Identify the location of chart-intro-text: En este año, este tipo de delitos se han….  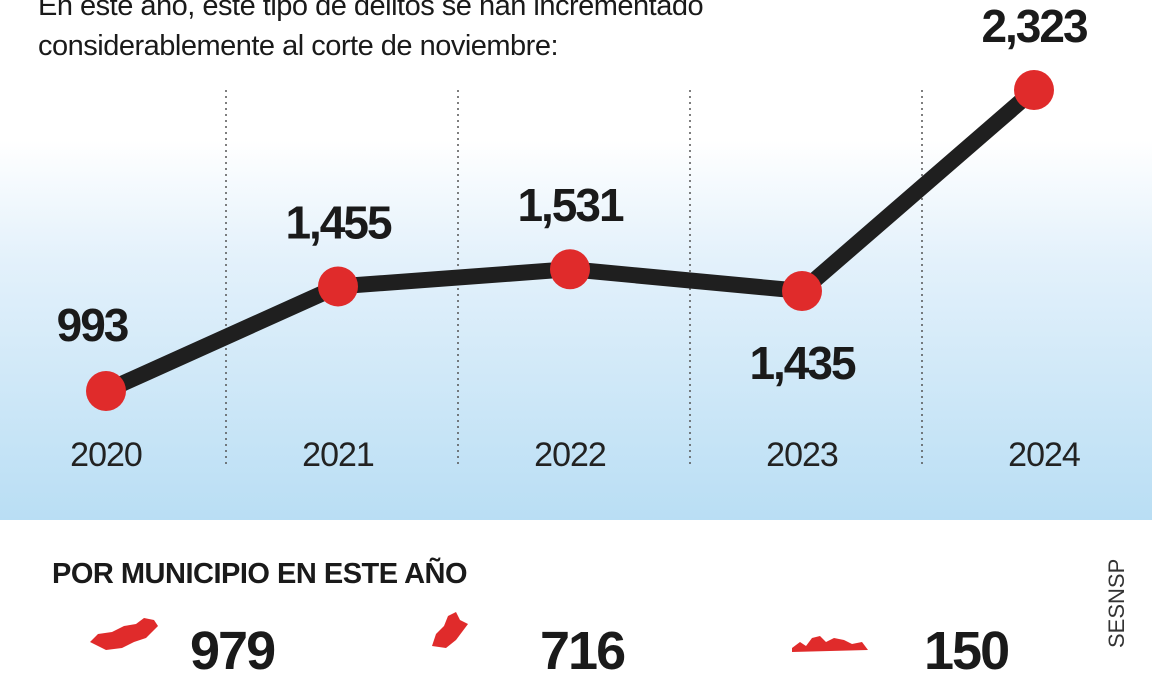
(488, 33).